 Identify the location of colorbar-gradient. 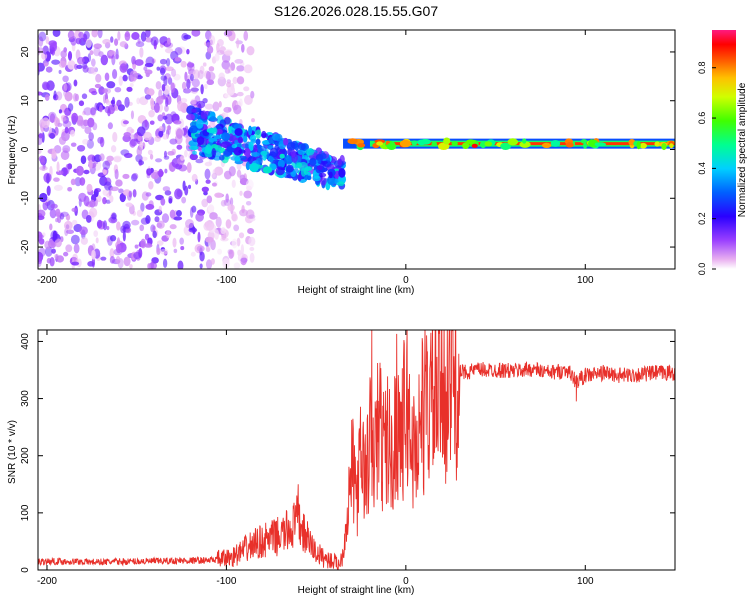
(724, 149).